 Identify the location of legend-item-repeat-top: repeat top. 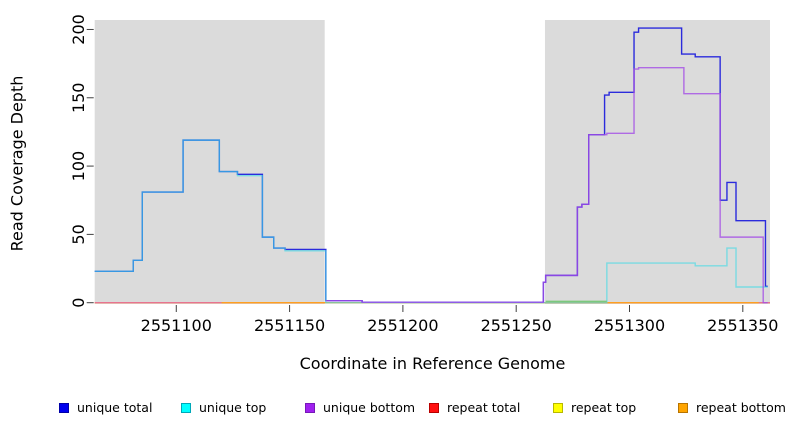
(594, 408).